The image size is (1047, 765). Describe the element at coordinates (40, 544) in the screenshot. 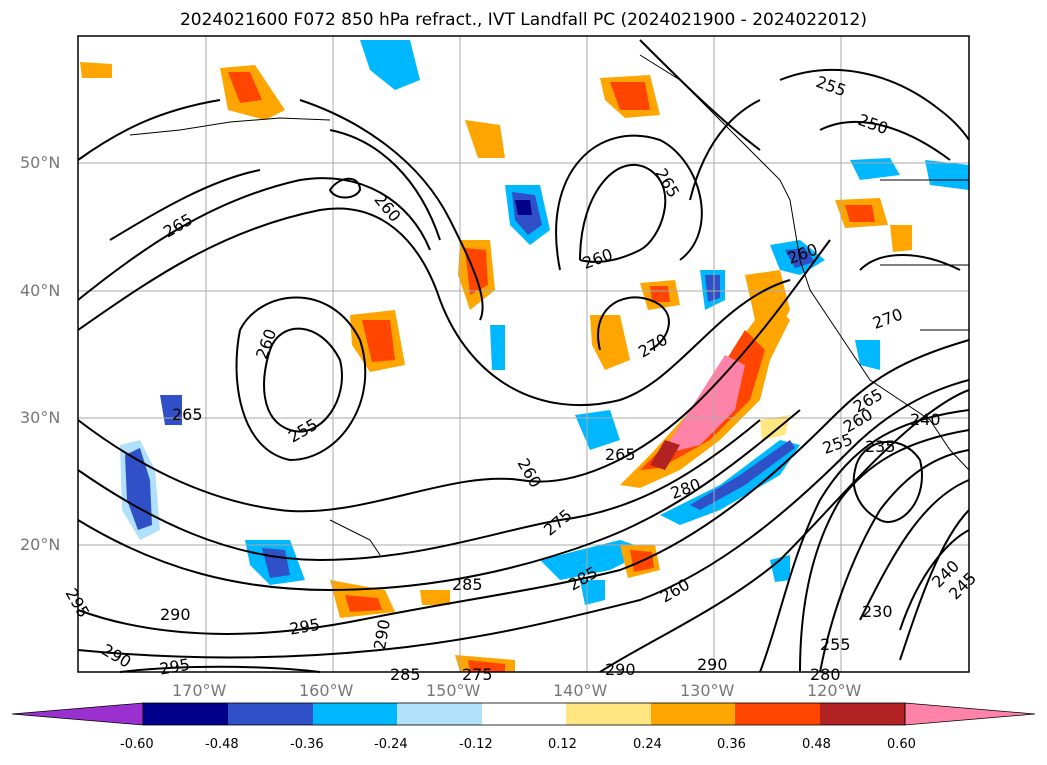

I see `lat-label-20n: 20°N` at that location.